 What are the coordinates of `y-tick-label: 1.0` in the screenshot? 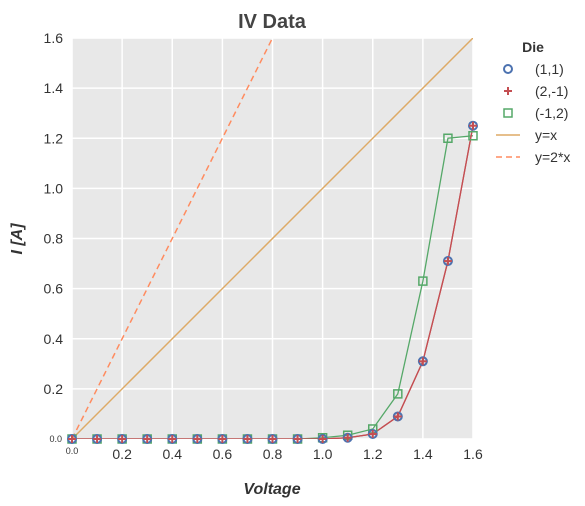 It's located at (54, 188).